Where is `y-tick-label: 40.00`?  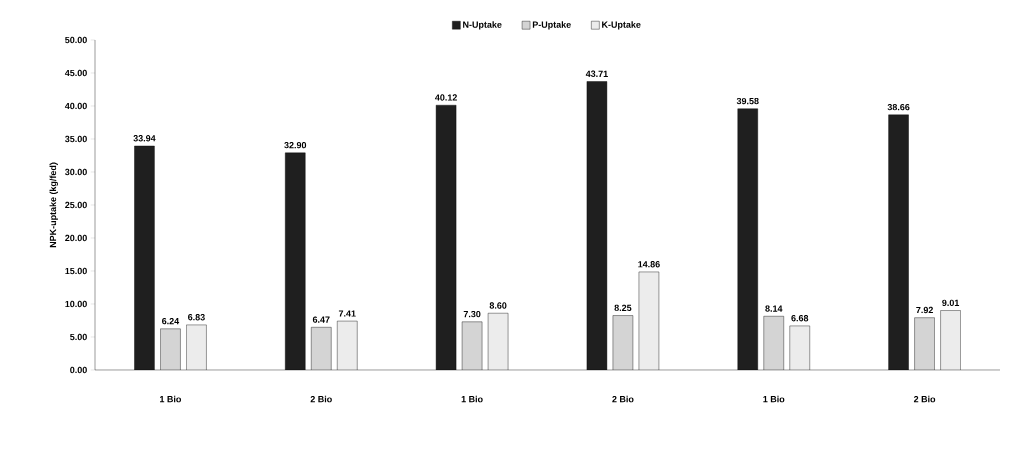 y-tick-label: 40.00 is located at coordinates (75, 106).